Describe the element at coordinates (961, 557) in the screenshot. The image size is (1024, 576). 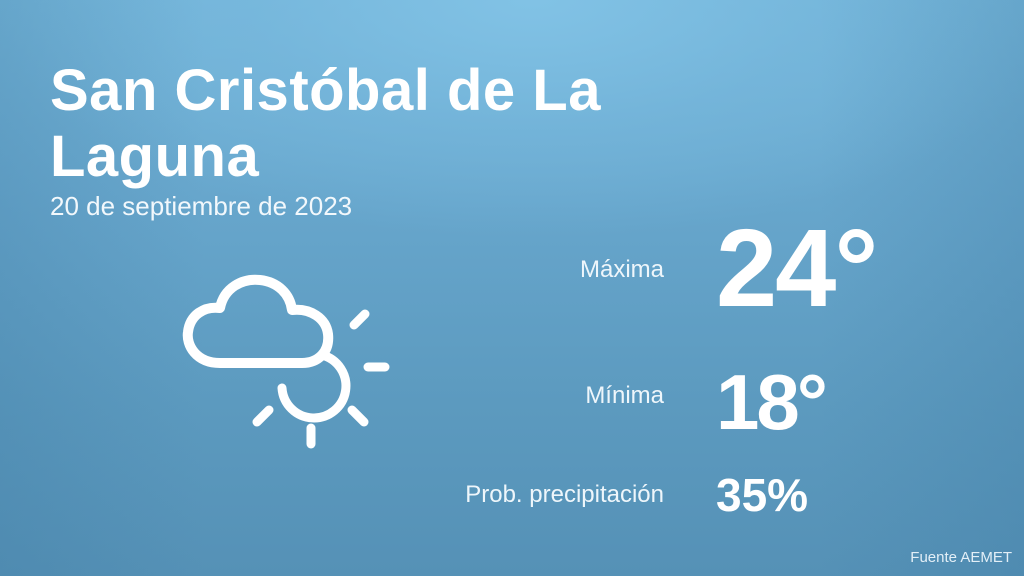
I see `data-source: Fuente AEMET` at that location.